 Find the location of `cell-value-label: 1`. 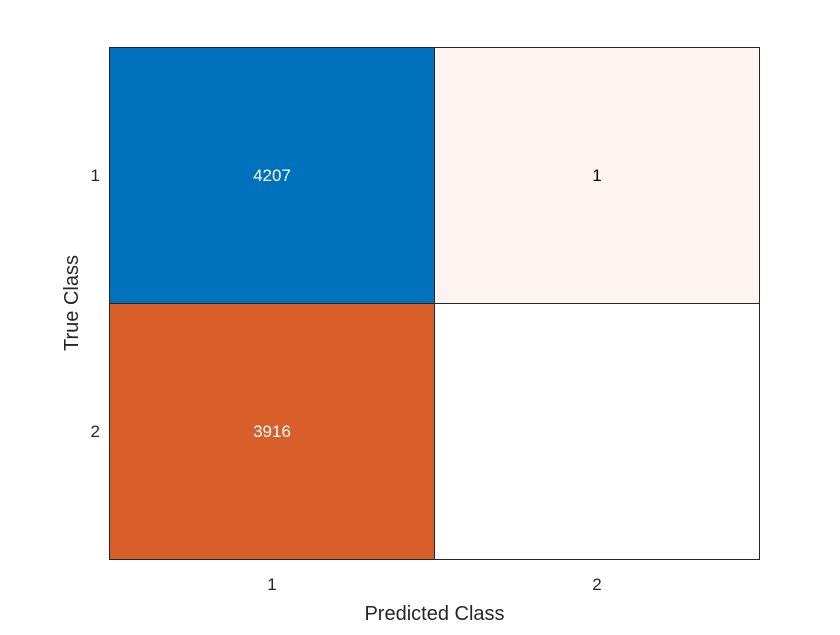

cell-value-label: 1 is located at coordinates (596, 175).